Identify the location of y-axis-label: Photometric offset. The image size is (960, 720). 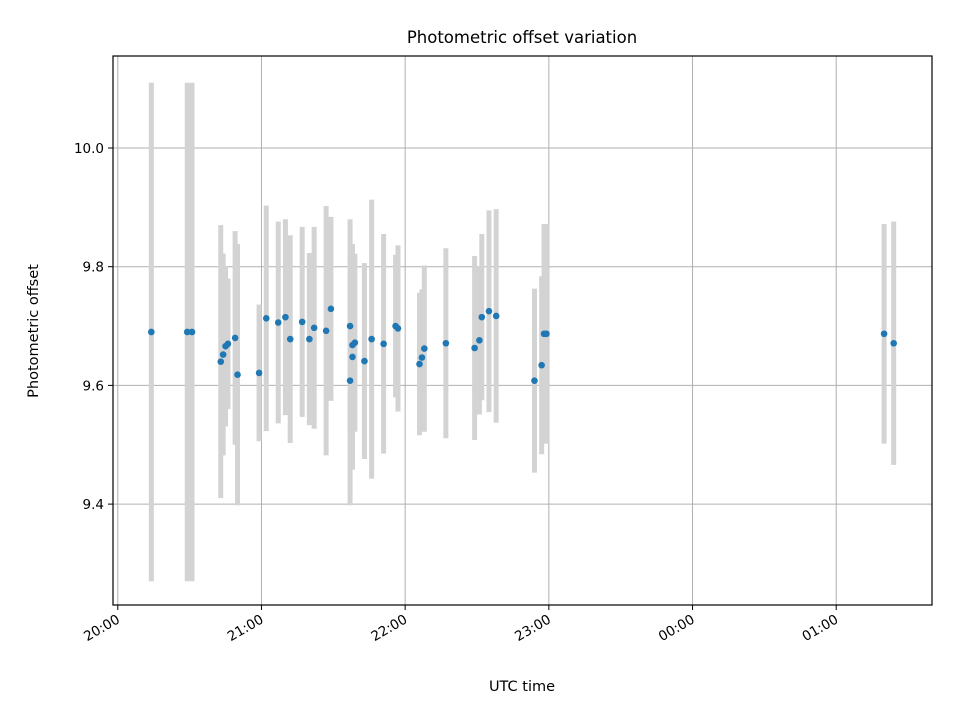
(34, 331).